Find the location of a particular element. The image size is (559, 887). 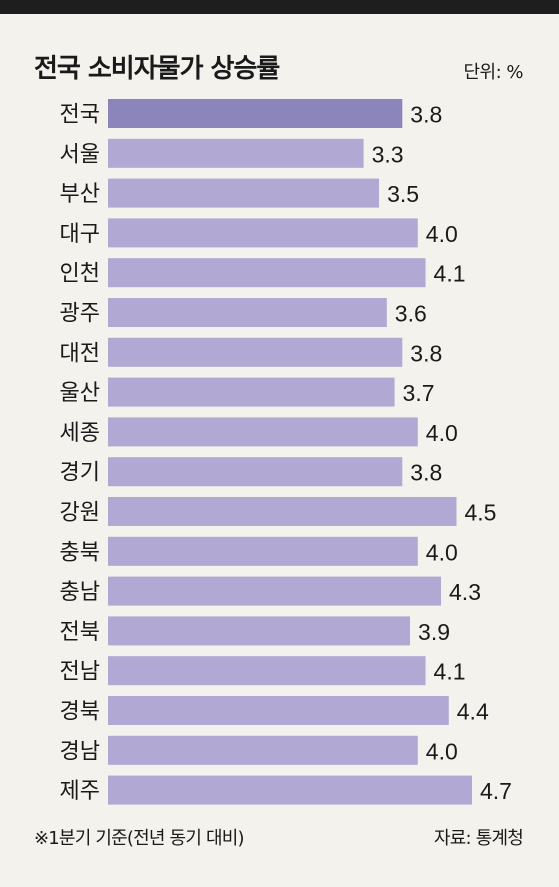

category-label: 경남 is located at coordinates (80, 751).